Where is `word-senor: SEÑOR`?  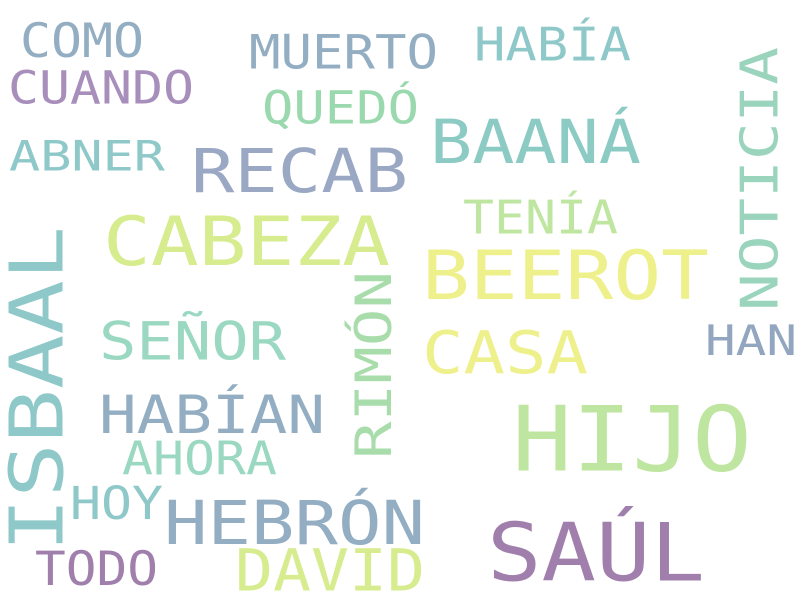 word-senor: SEÑOR is located at coordinates (192, 342).